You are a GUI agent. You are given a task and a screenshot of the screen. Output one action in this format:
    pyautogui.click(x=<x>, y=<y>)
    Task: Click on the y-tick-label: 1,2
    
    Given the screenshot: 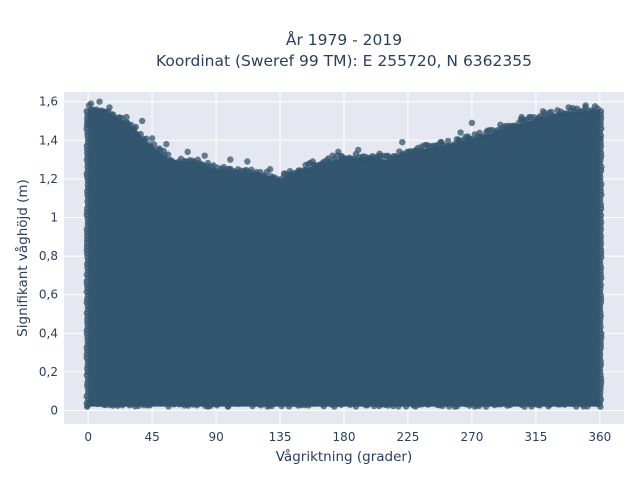 What is the action you would take?
    pyautogui.click(x=48, y=179)
    